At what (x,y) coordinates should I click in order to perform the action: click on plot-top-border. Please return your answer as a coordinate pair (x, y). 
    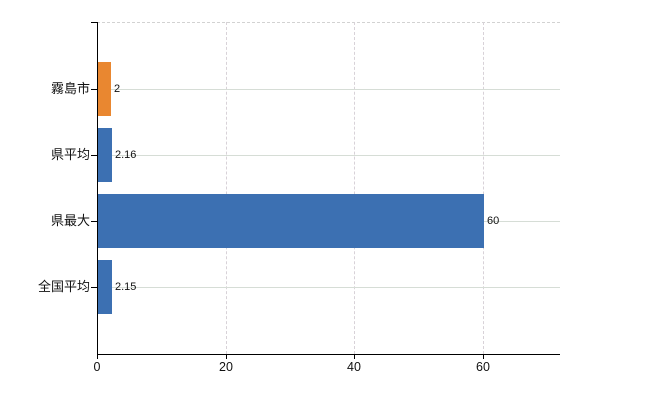
    Looking at the image, I should click on (328, 22).